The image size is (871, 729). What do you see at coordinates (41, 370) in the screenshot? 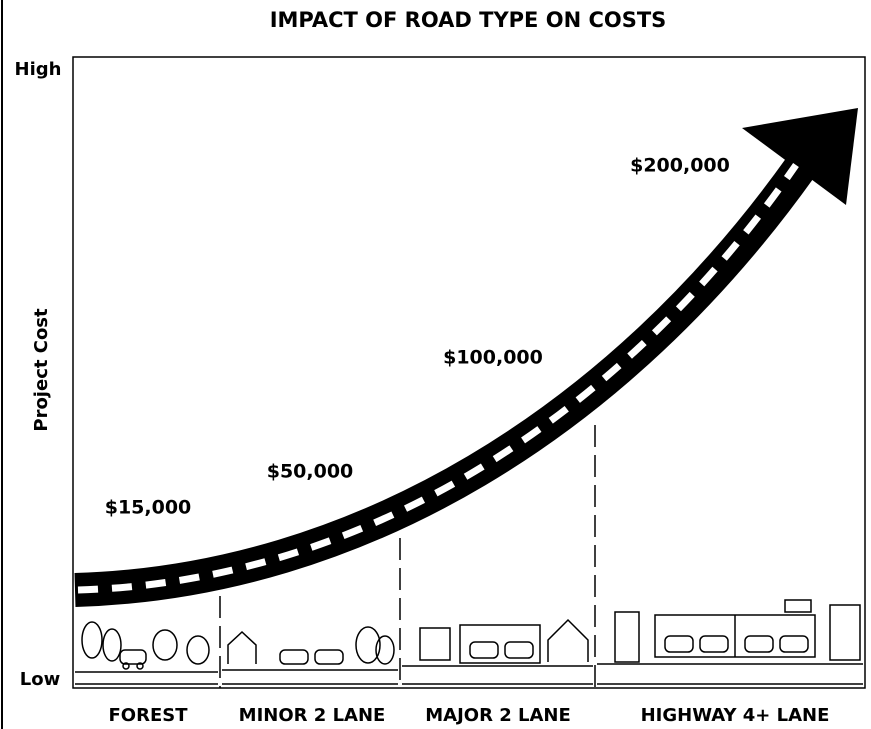
I see `y-axis-label: Project Cost` at bounding box center [41, 370].